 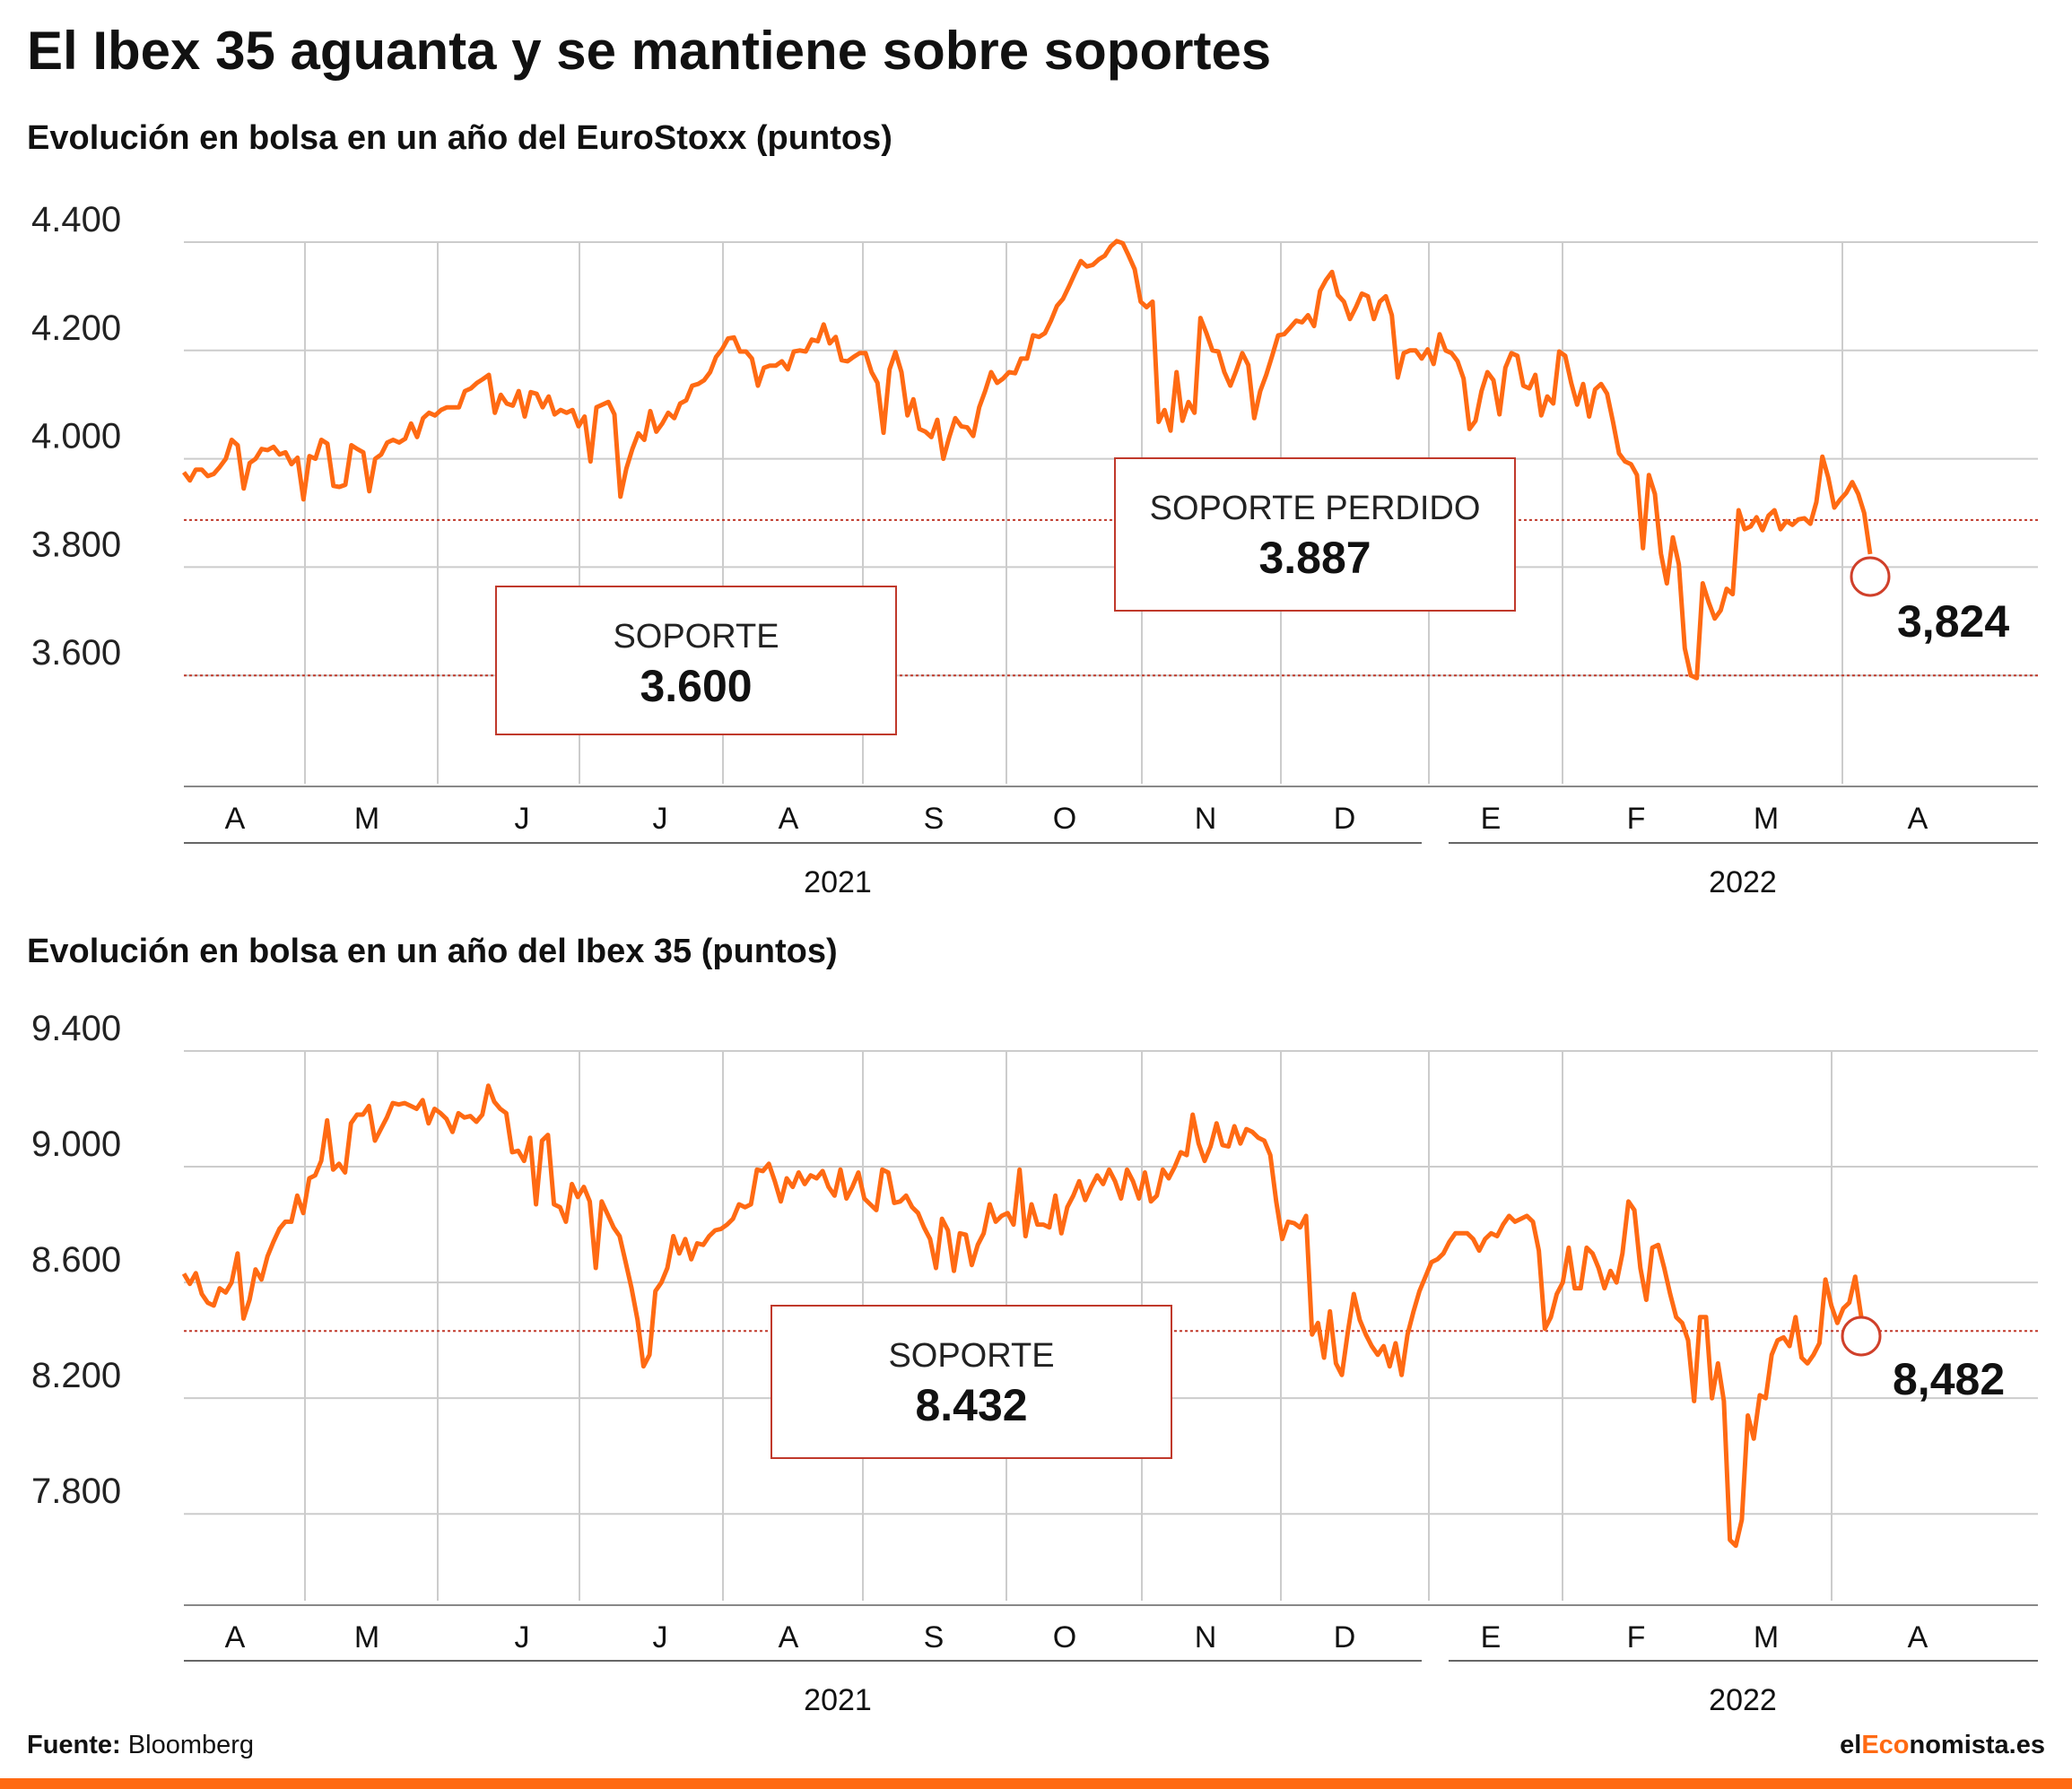 I want to click on brand-post: nomista.es, so click(x=1978, y=1745).